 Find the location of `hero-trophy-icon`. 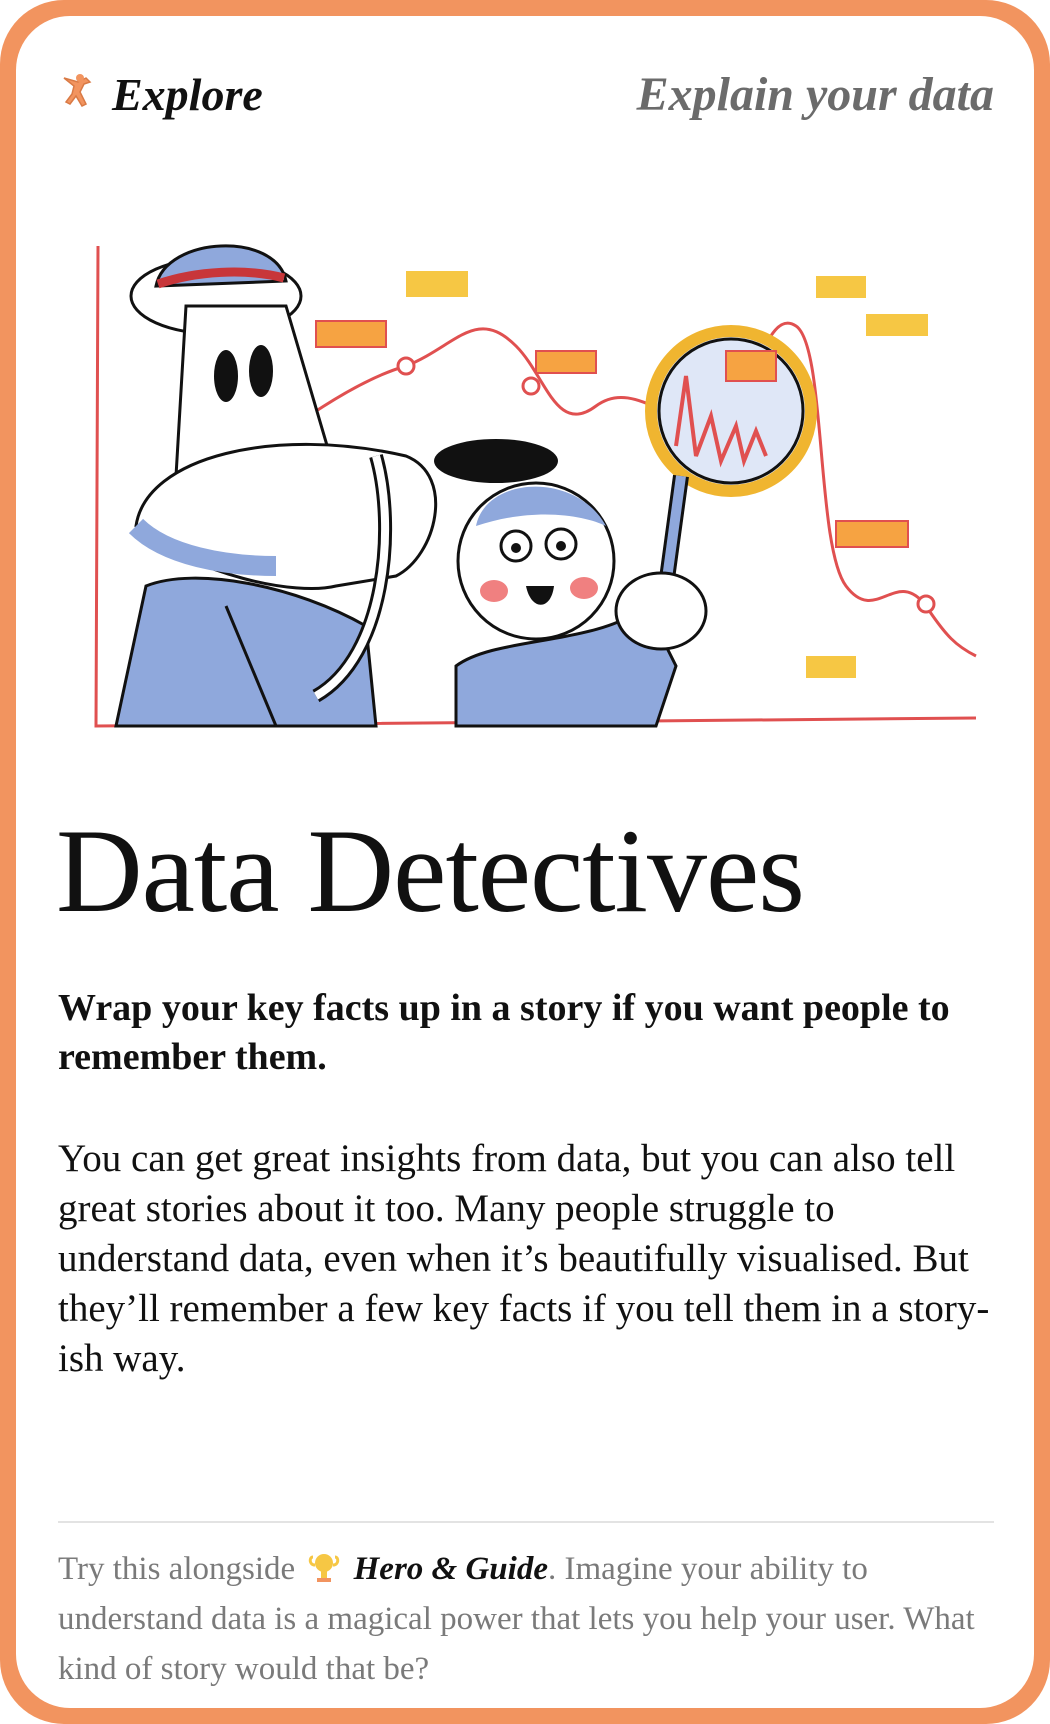

hero-trophy-icon is located at coordinates (324, 1568).